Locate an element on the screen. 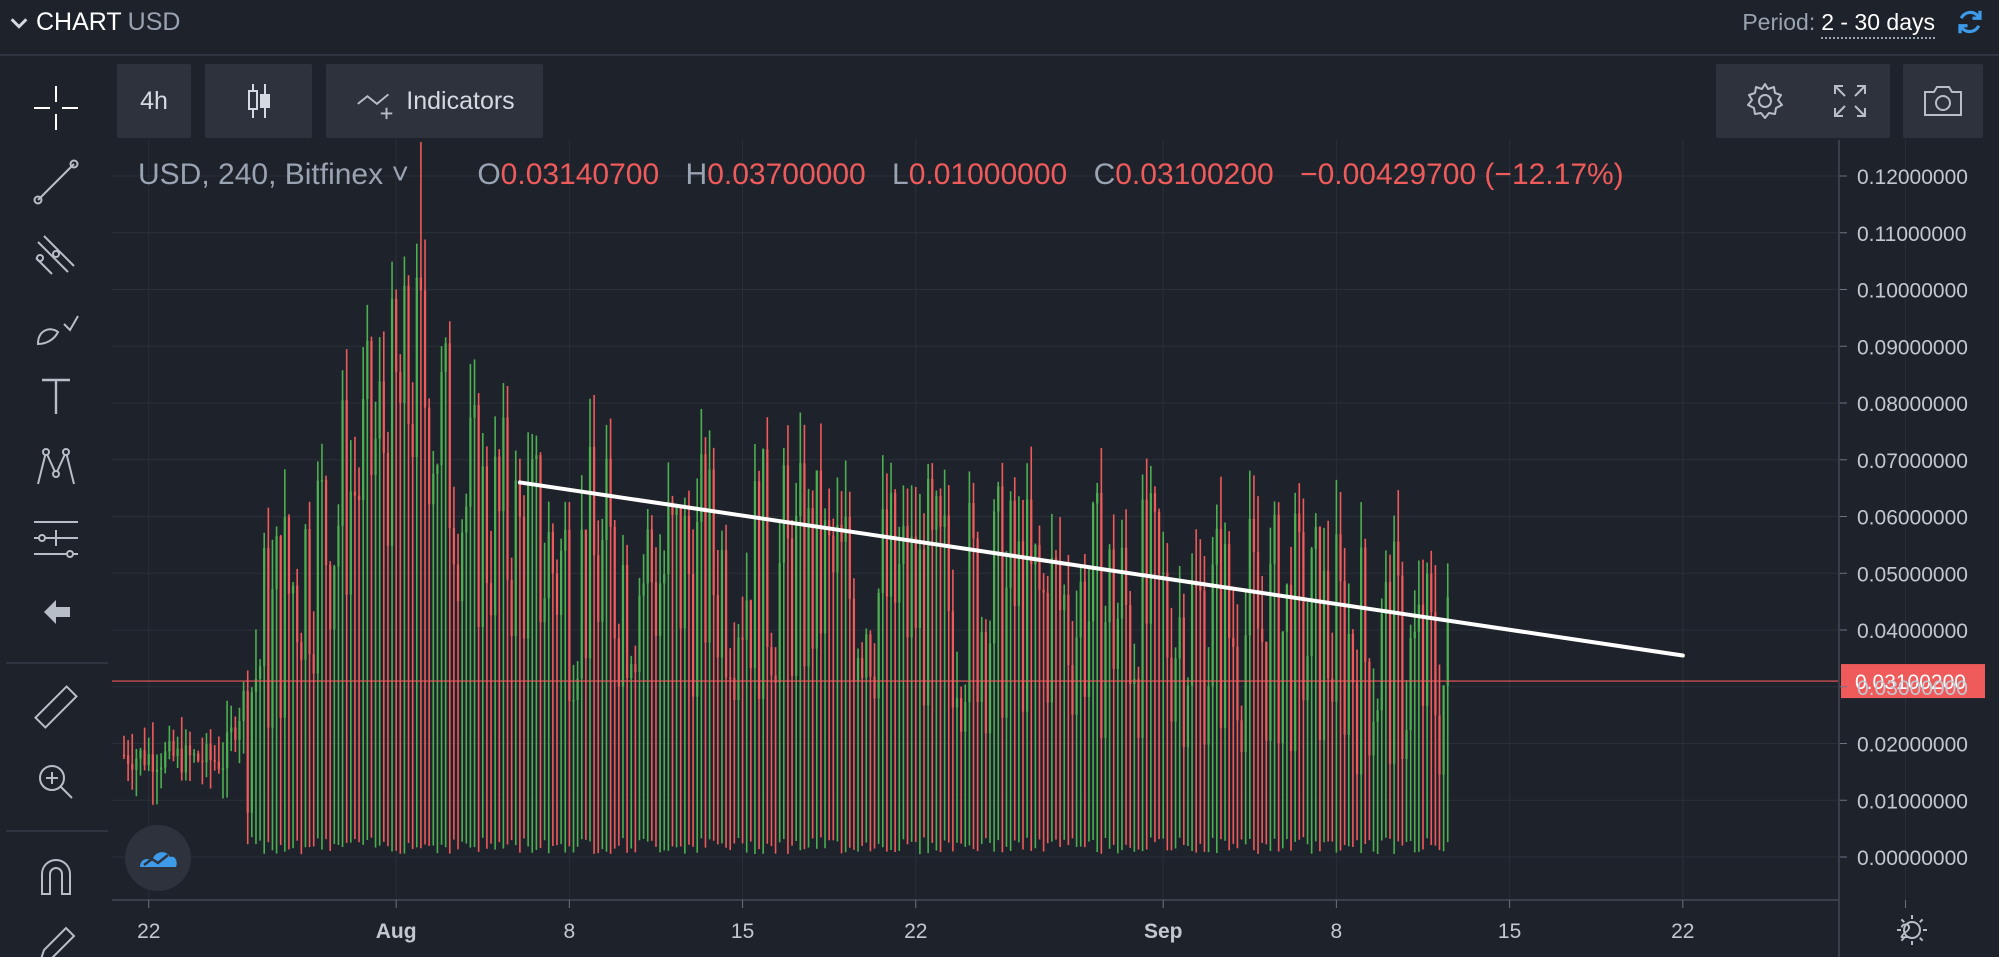 The width and height of the screenshot is (1999, 957). refresh-icon is located at coordinates (1970, 22).